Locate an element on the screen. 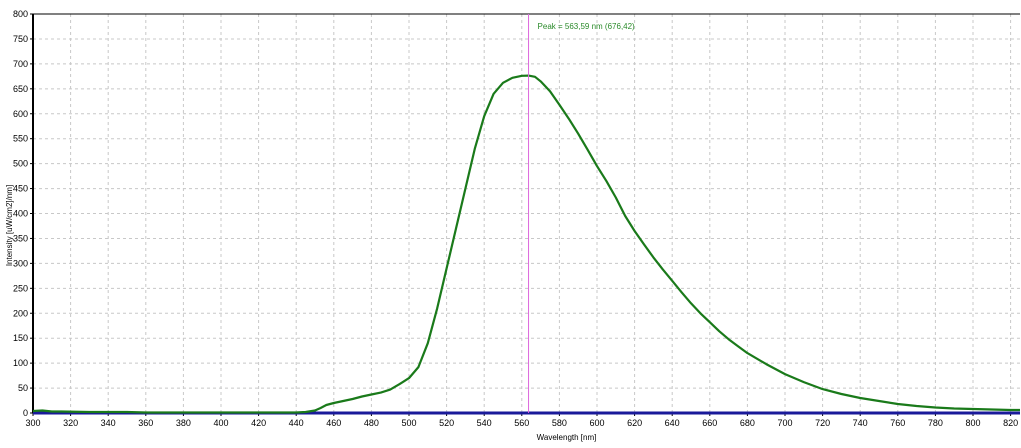  x-tick-label: 420 is located at coordinates (258, 423).